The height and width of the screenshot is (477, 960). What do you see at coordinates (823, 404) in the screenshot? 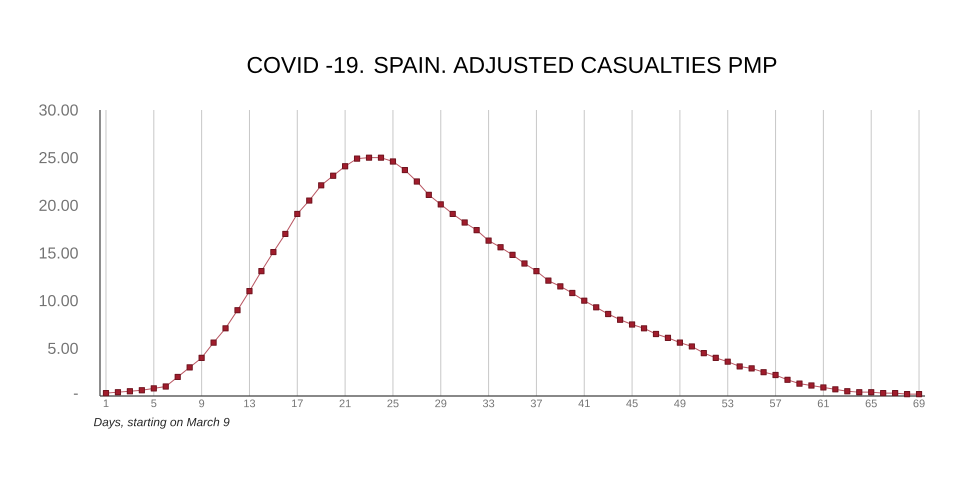
I see `x-tick-label: 61` at bounding box center [823, 404].